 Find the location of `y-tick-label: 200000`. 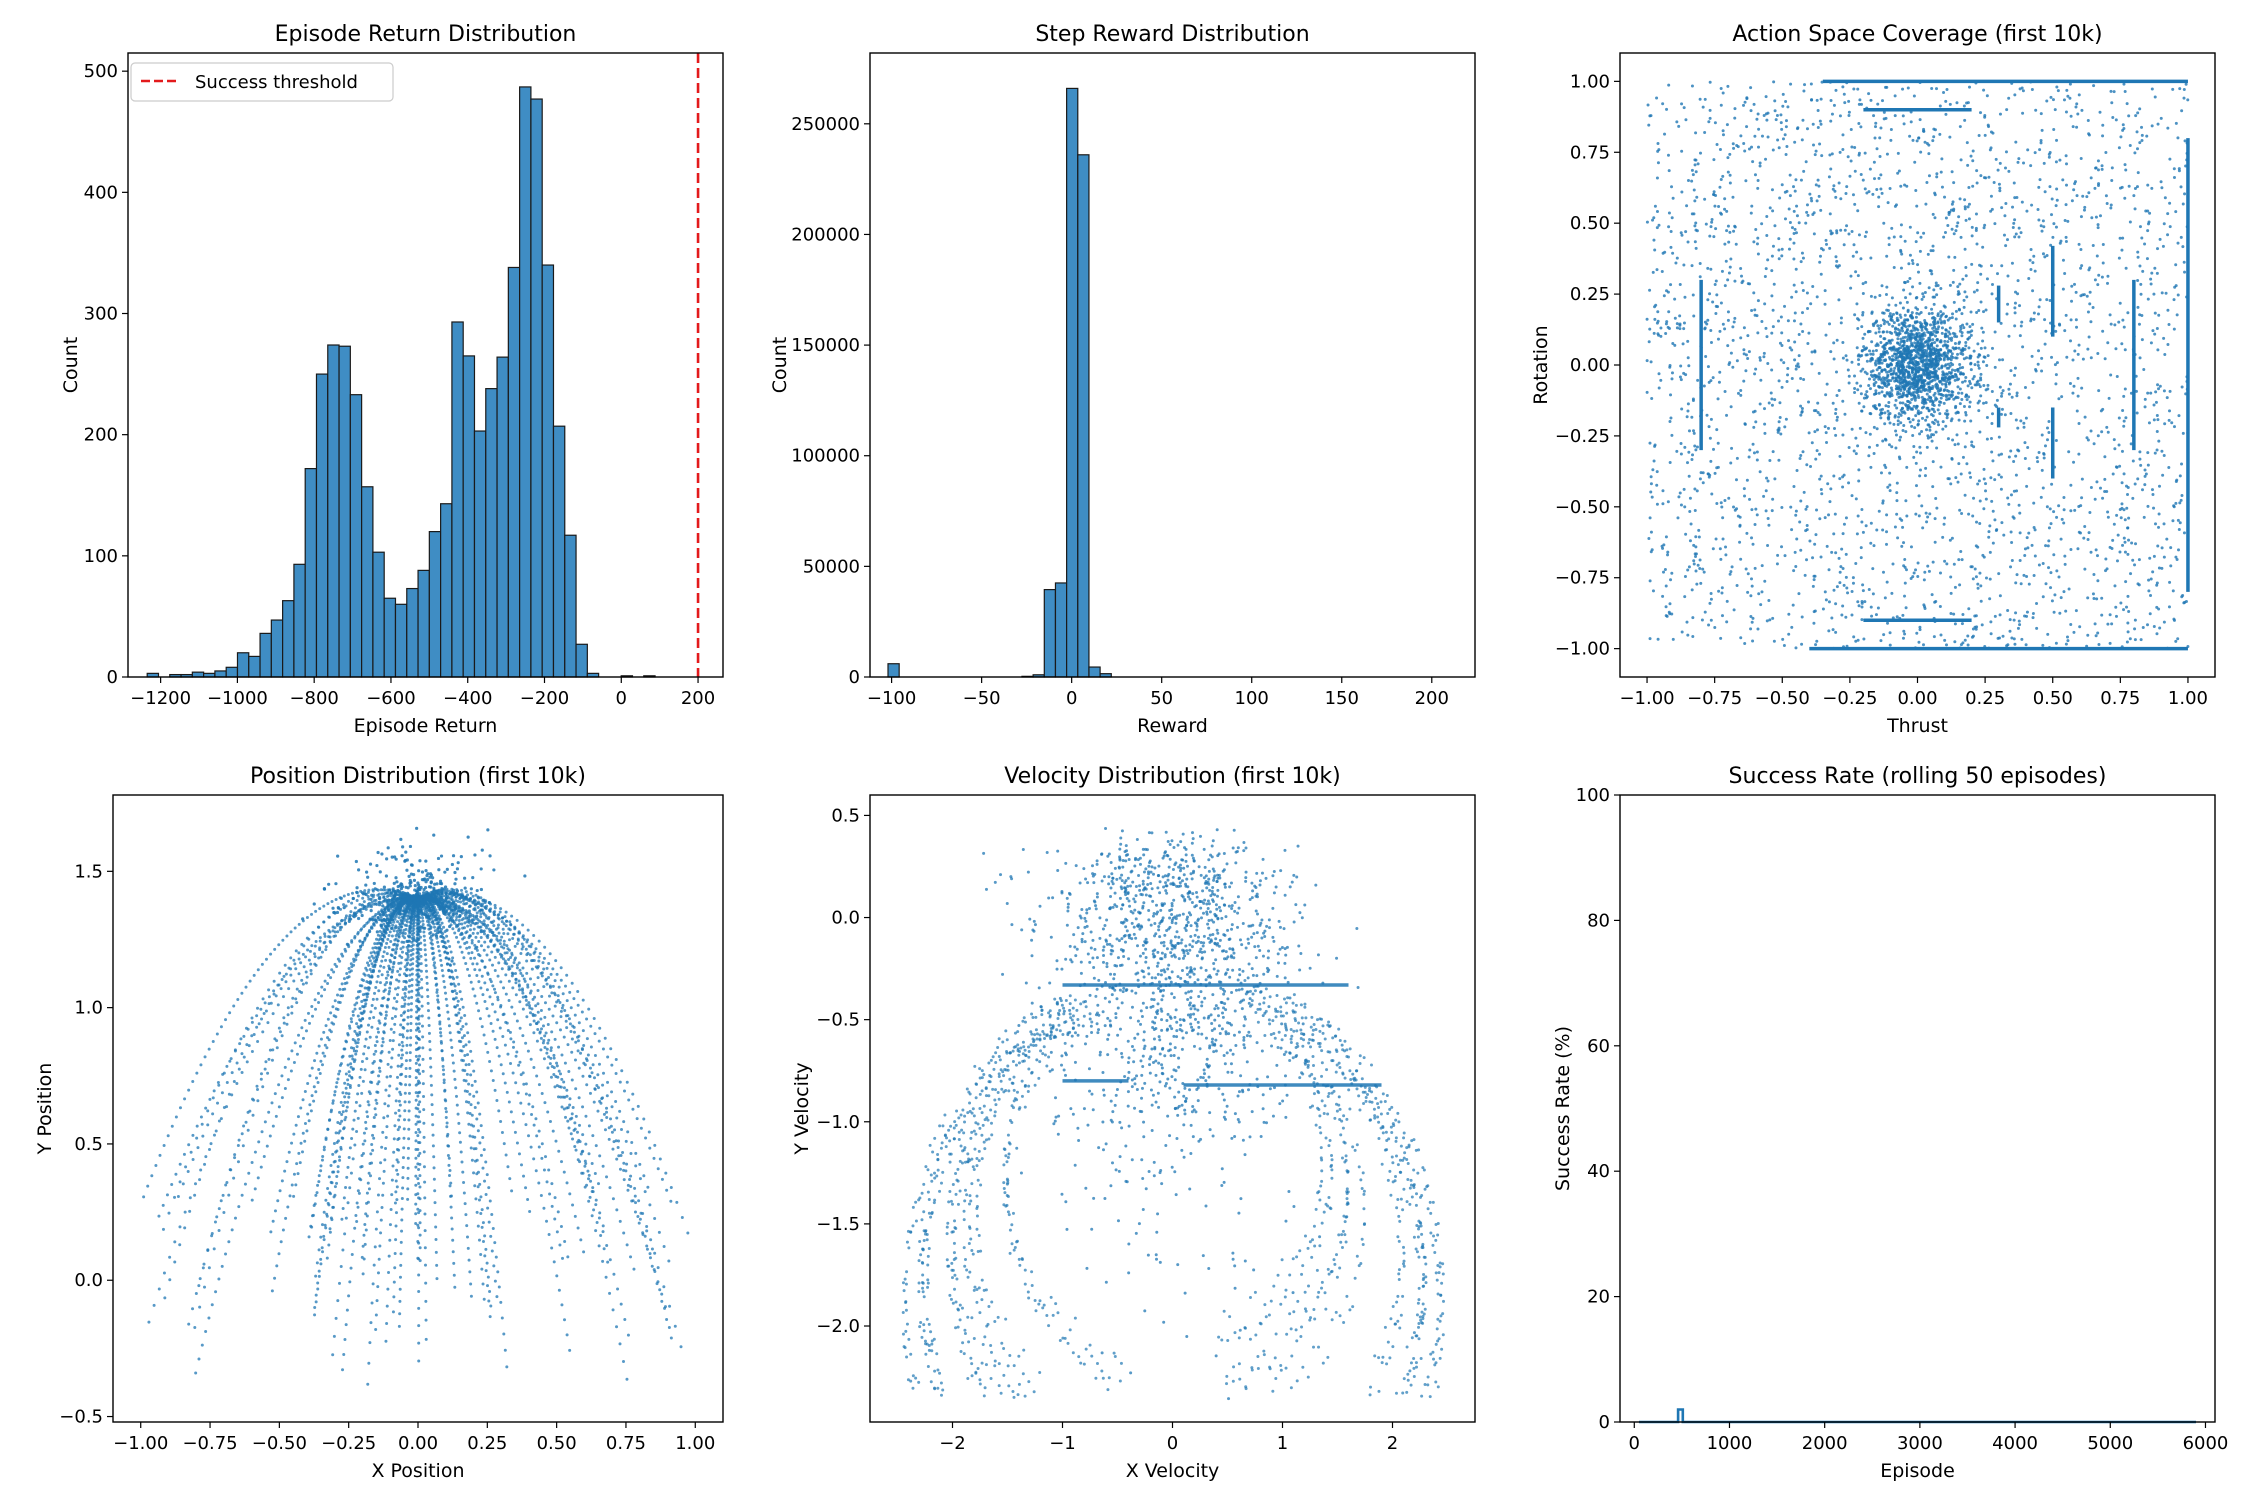

y-tick-label: 200000 is located at coordinates (825, 234).